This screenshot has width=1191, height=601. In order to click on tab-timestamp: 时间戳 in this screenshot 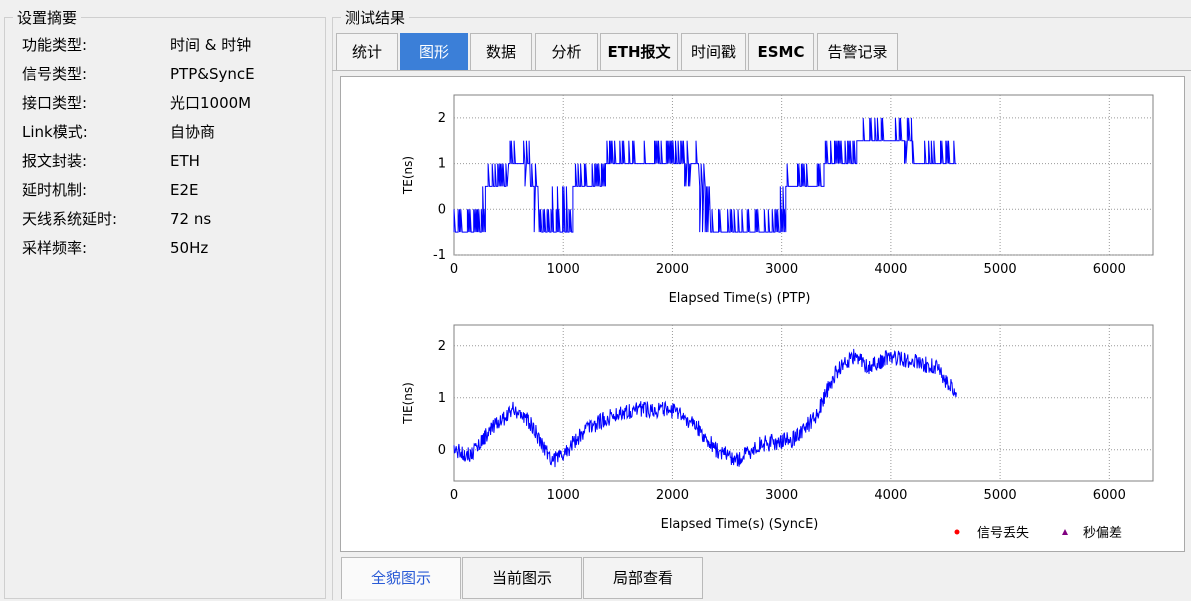, I will do `click(713, 51)`.